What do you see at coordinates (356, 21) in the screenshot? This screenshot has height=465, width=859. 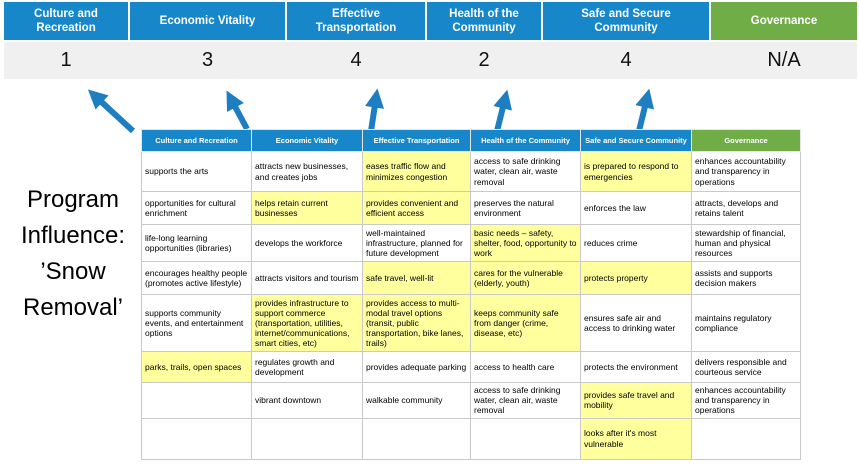 I see `banner-header-effective-transportation: Effective Transportation` at bounding box center [356, 21].